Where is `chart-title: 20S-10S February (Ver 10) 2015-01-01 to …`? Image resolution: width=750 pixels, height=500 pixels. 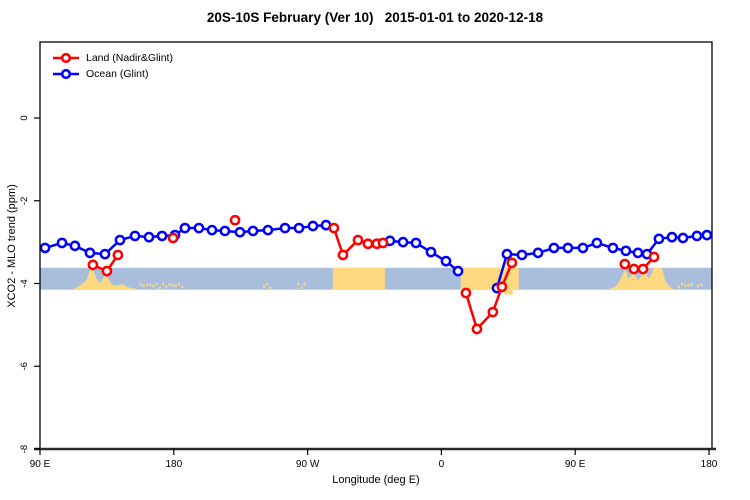 chart-title: 20S-10S February (Ver 10) 2015-01-01 to … is located at coordinates (375, 17).